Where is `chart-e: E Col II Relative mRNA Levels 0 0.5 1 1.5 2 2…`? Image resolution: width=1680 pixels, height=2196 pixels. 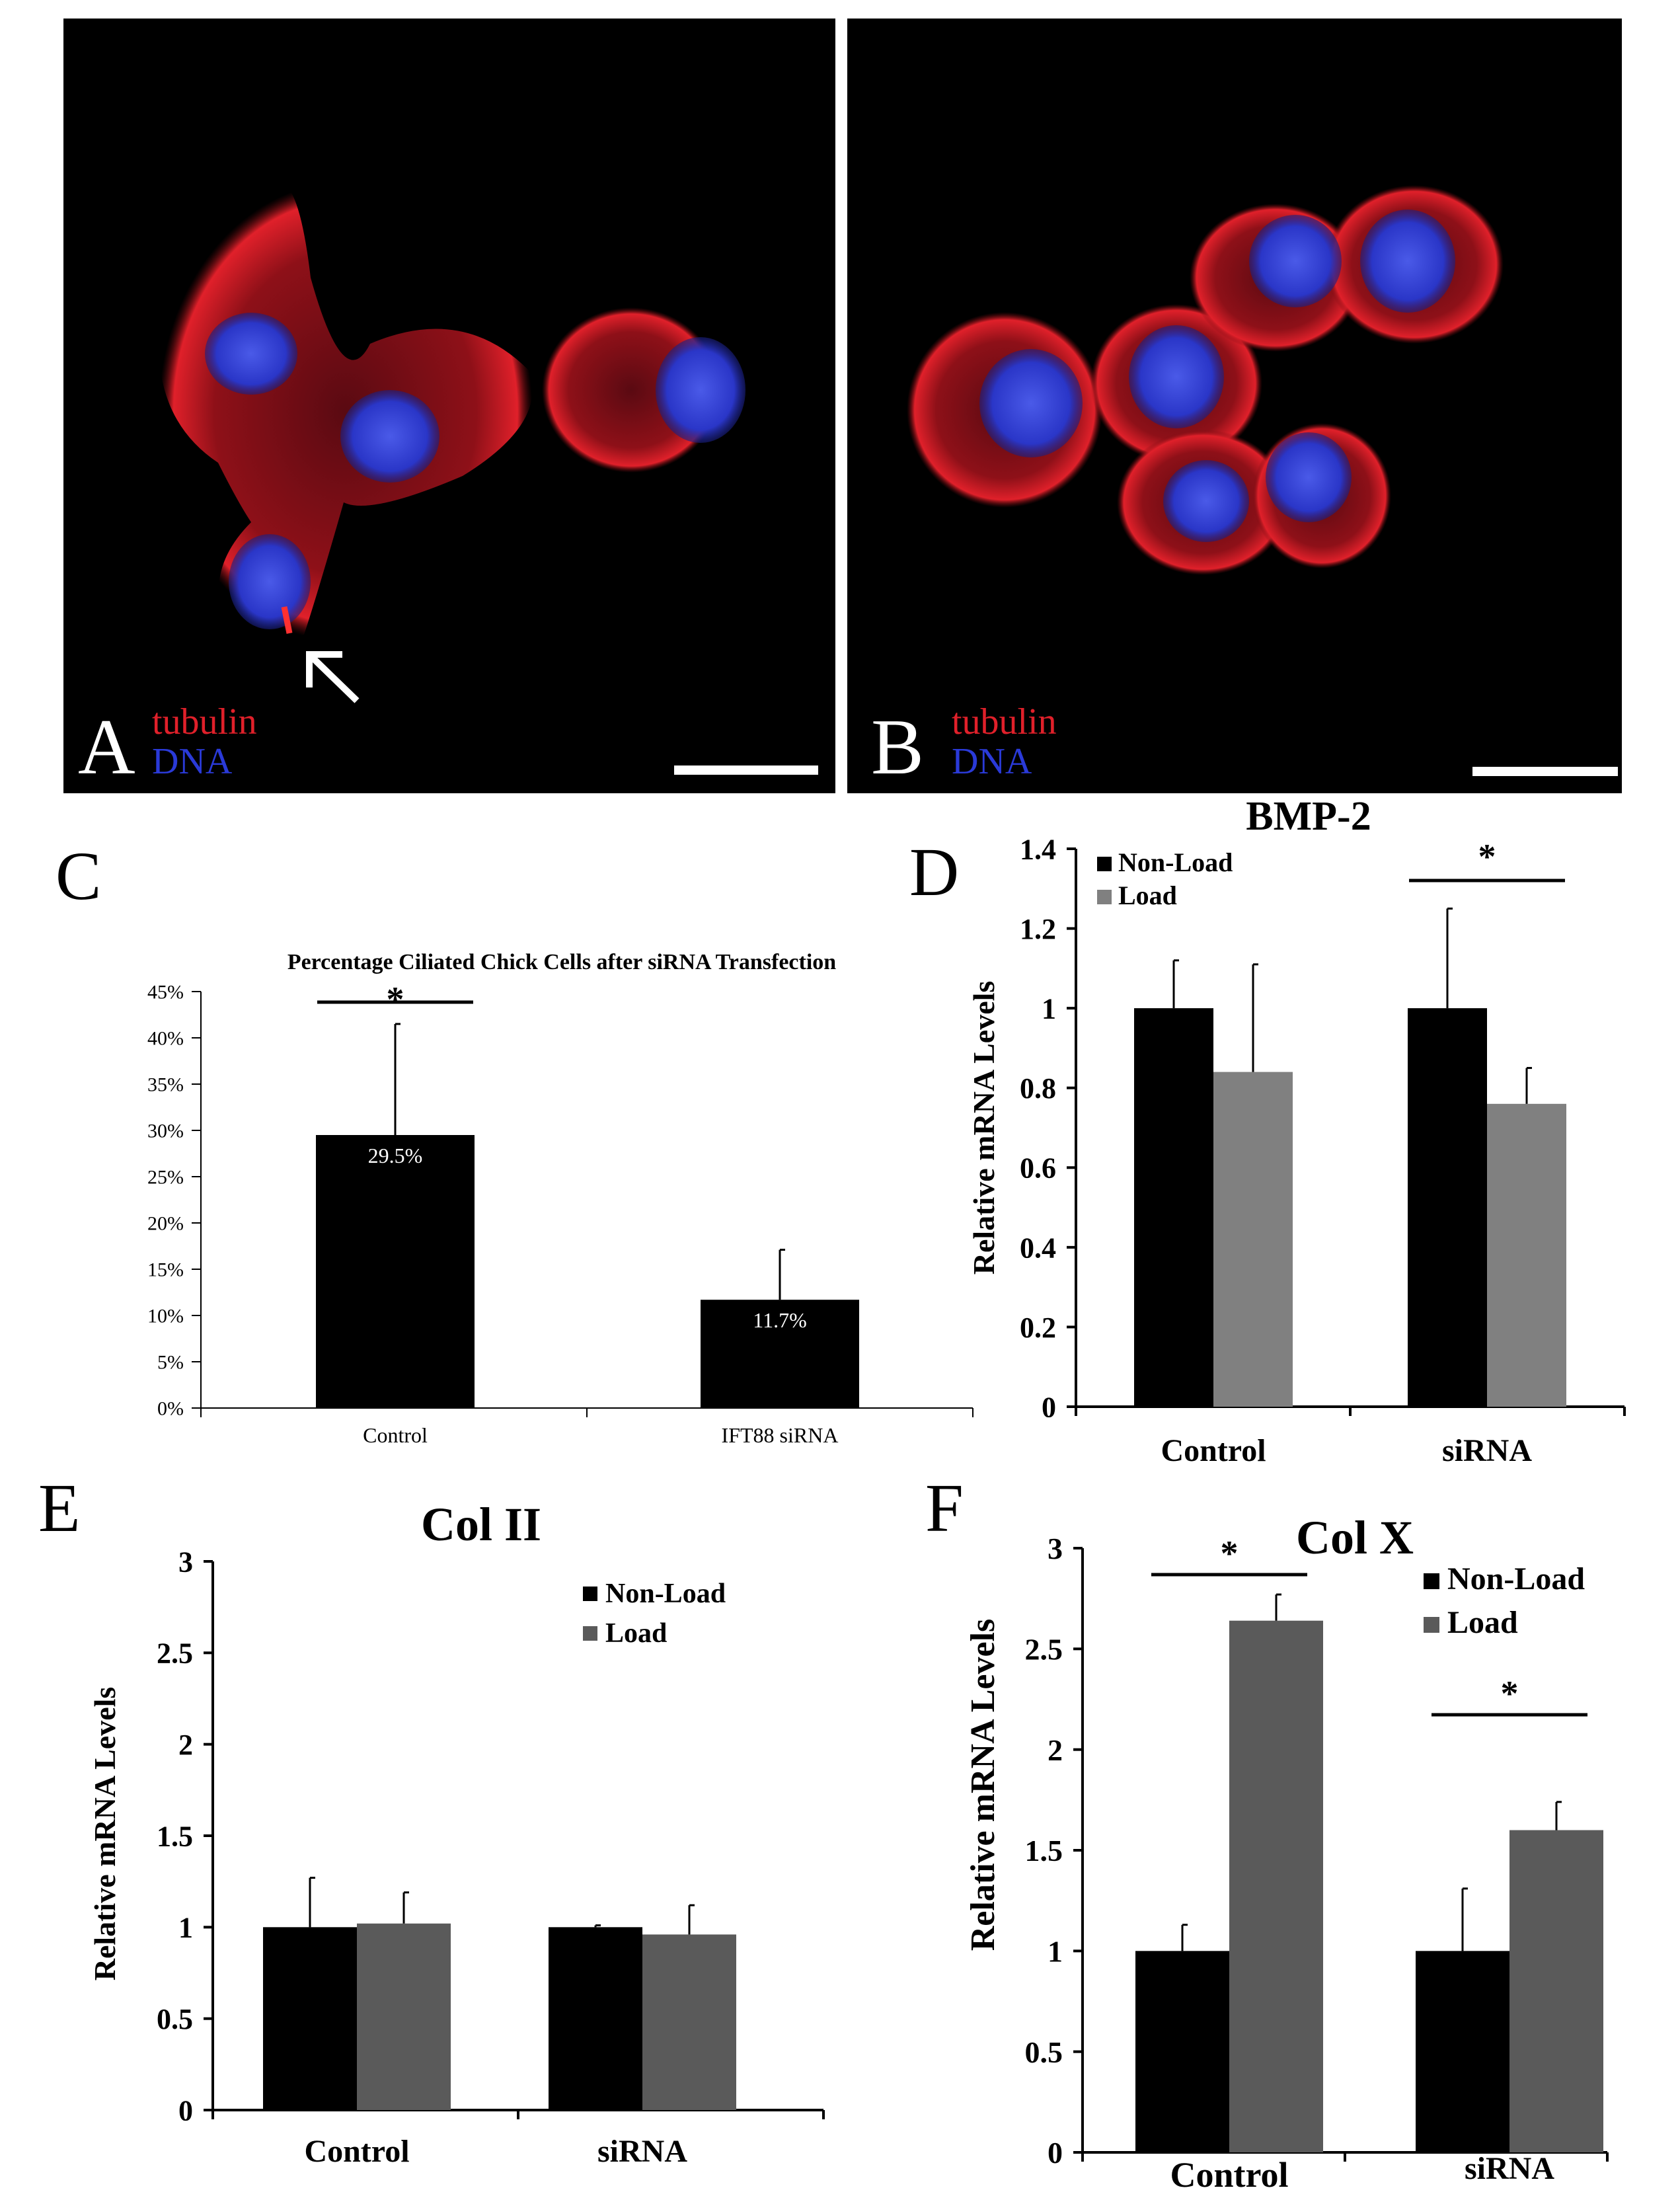
chart-e: E Col II Relative mRNA Levels 0 0.5 1 1.5 2 2… is located at coordinates (431, 1819).